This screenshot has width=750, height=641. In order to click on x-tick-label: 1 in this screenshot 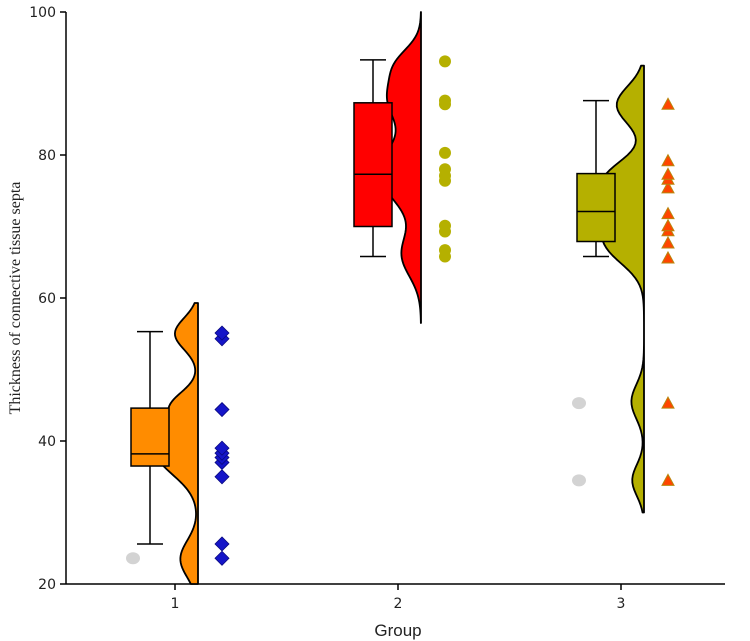, I will do `click(175, 604)`.